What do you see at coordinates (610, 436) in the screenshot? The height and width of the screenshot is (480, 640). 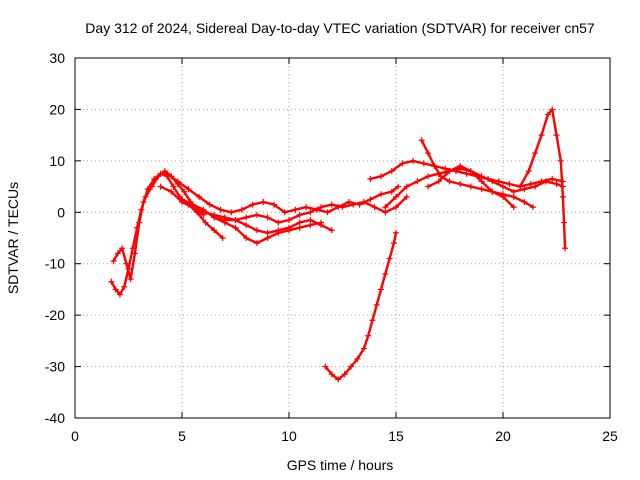 I see `x-tick-label: 25` at bounding box center [610, 436].